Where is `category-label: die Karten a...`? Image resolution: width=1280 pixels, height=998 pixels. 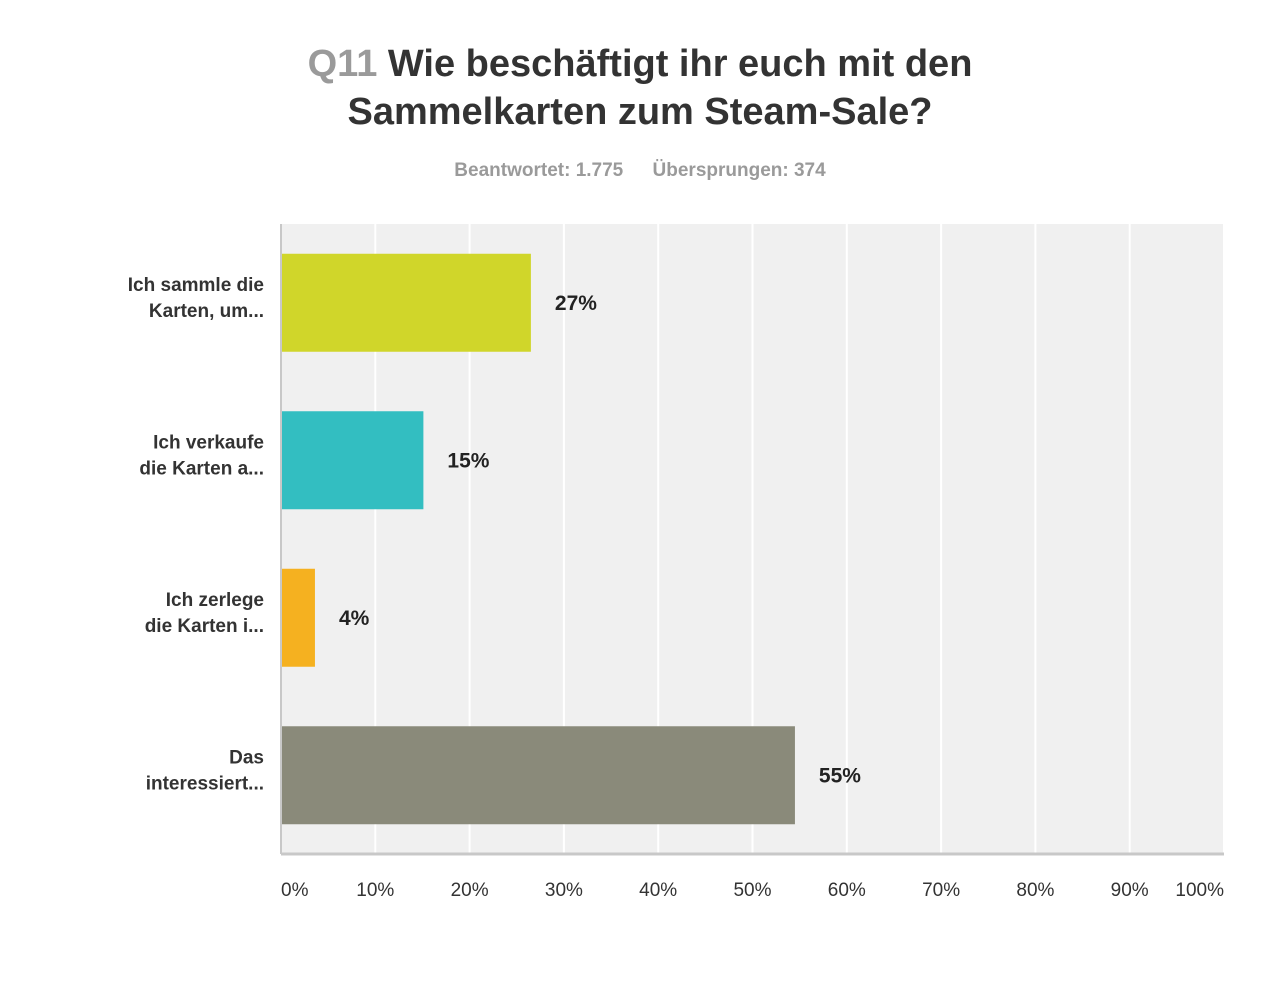
category-label: die Karten a... is located at coordinates (201, 468).